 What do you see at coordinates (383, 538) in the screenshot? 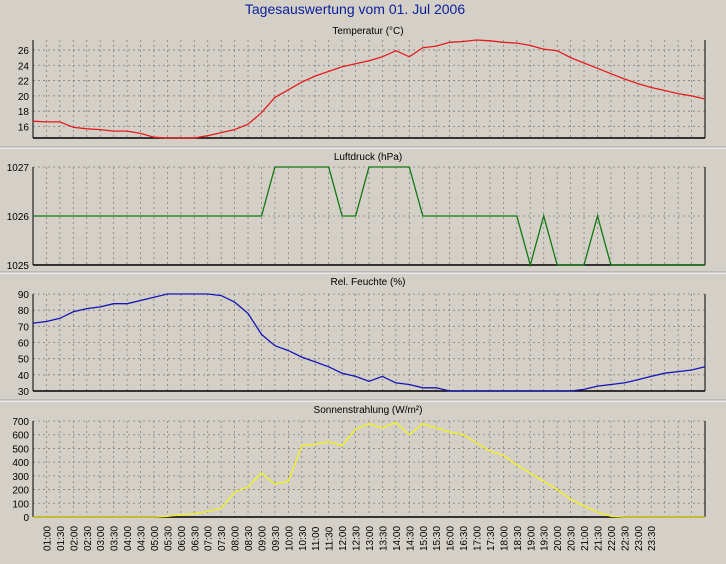
I see `x-tick-label: 13:30` at bounding box center [383, 538].